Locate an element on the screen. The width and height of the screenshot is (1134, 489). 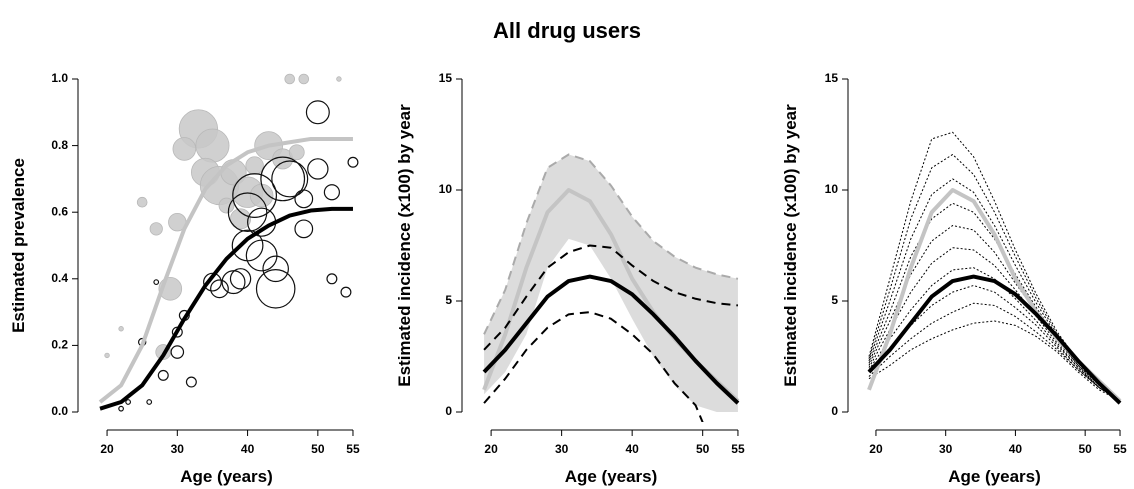
y-tick-label: 0.4 is located at coordinates (59, 278).